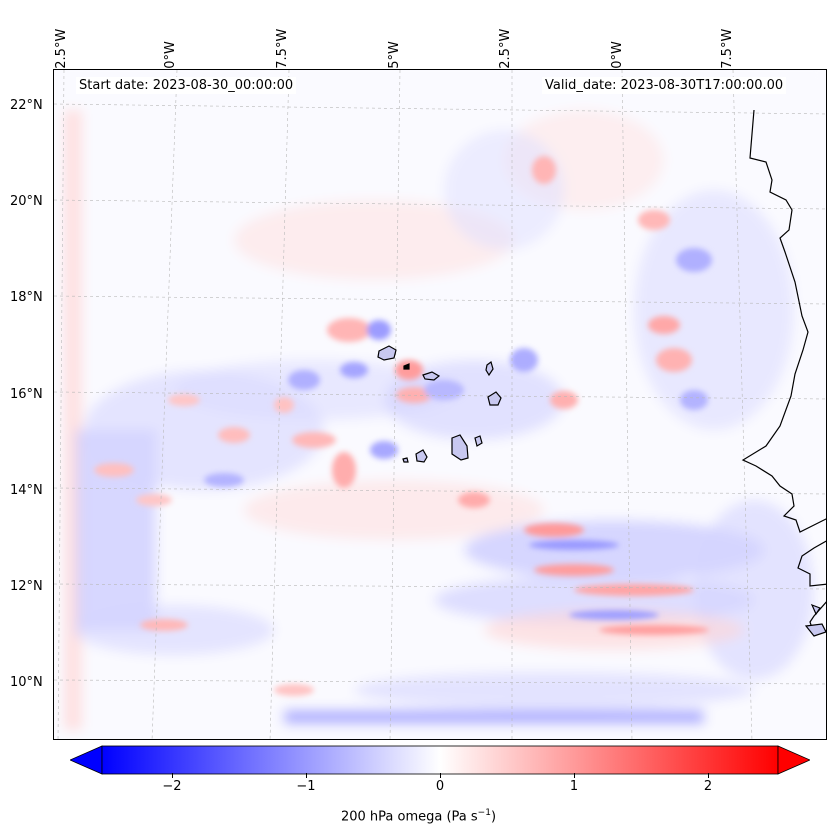 The height and width of the screenshot is (839, 837). Describe the element at coordinates (306, 786) in the screenshot. I see `colorbar-tick-minus-1: −1` at that location.